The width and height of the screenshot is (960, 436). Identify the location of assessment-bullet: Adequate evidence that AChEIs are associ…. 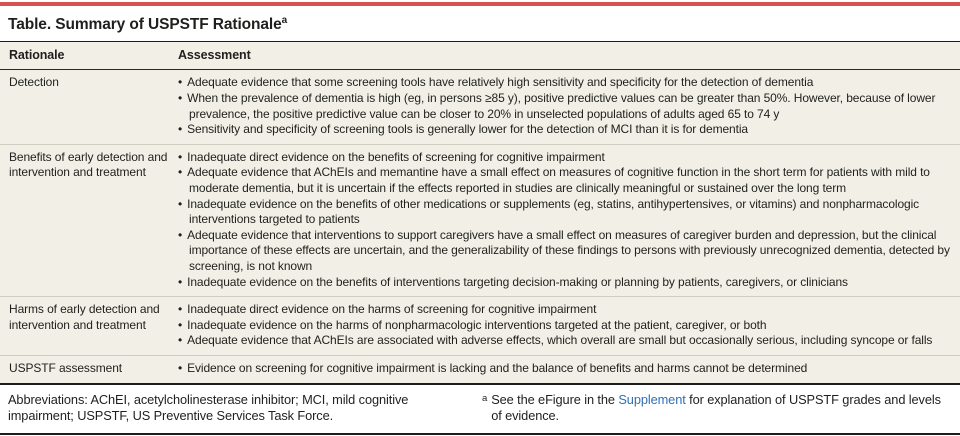
(564, 341).